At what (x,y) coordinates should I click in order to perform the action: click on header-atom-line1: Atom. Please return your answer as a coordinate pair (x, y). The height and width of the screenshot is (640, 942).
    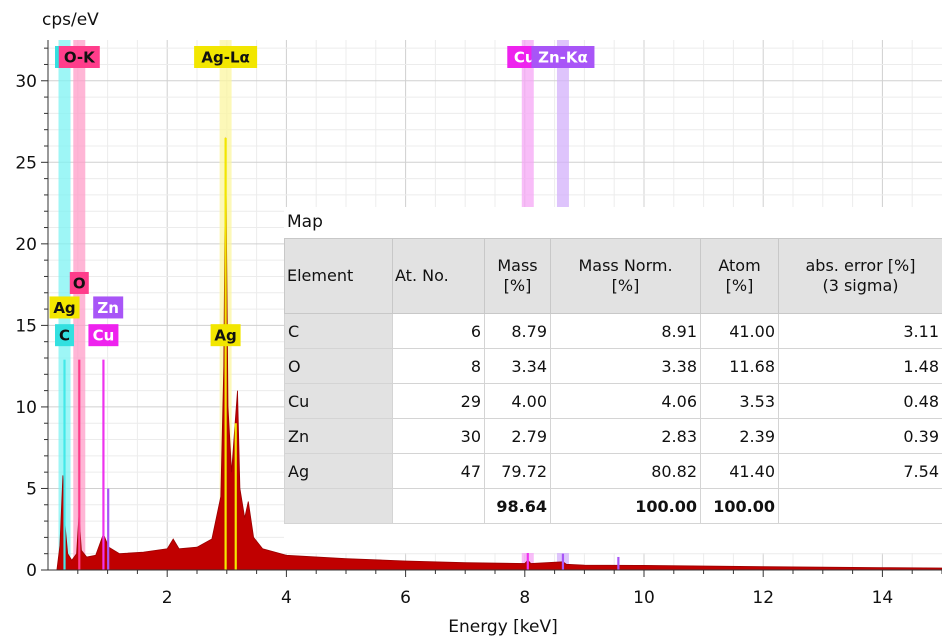
    Looking at the image, I should click on (739, 265).